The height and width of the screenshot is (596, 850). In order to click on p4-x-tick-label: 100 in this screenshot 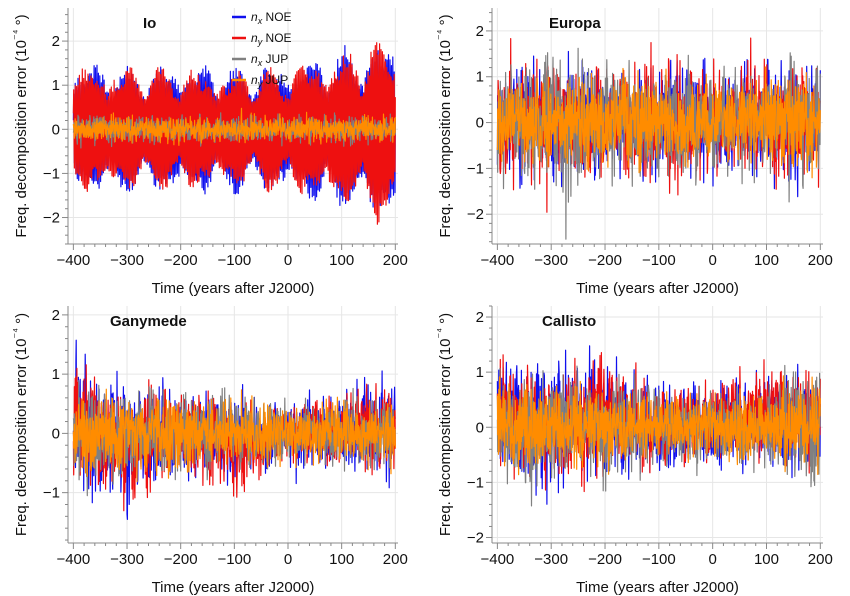, I will do `click(766, 559)`.